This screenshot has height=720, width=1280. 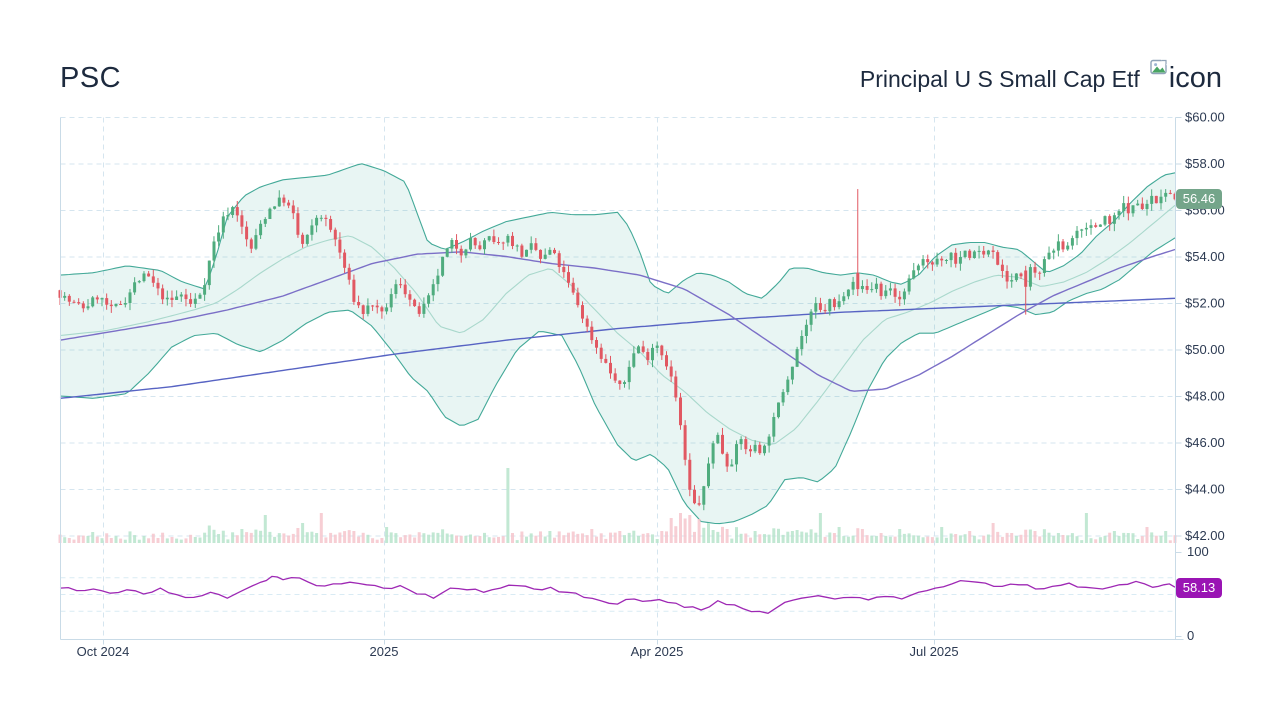 What do you see at coordinates (91, 78) in the screenshot?
I see `ticker-symbol: PSC` at bounding box center [91, 78].